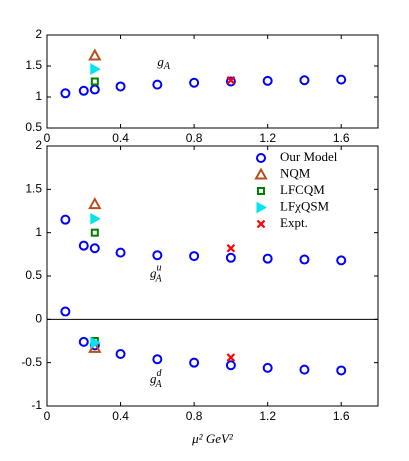  I want to click on annotation-sup: u, so click(158, 268).